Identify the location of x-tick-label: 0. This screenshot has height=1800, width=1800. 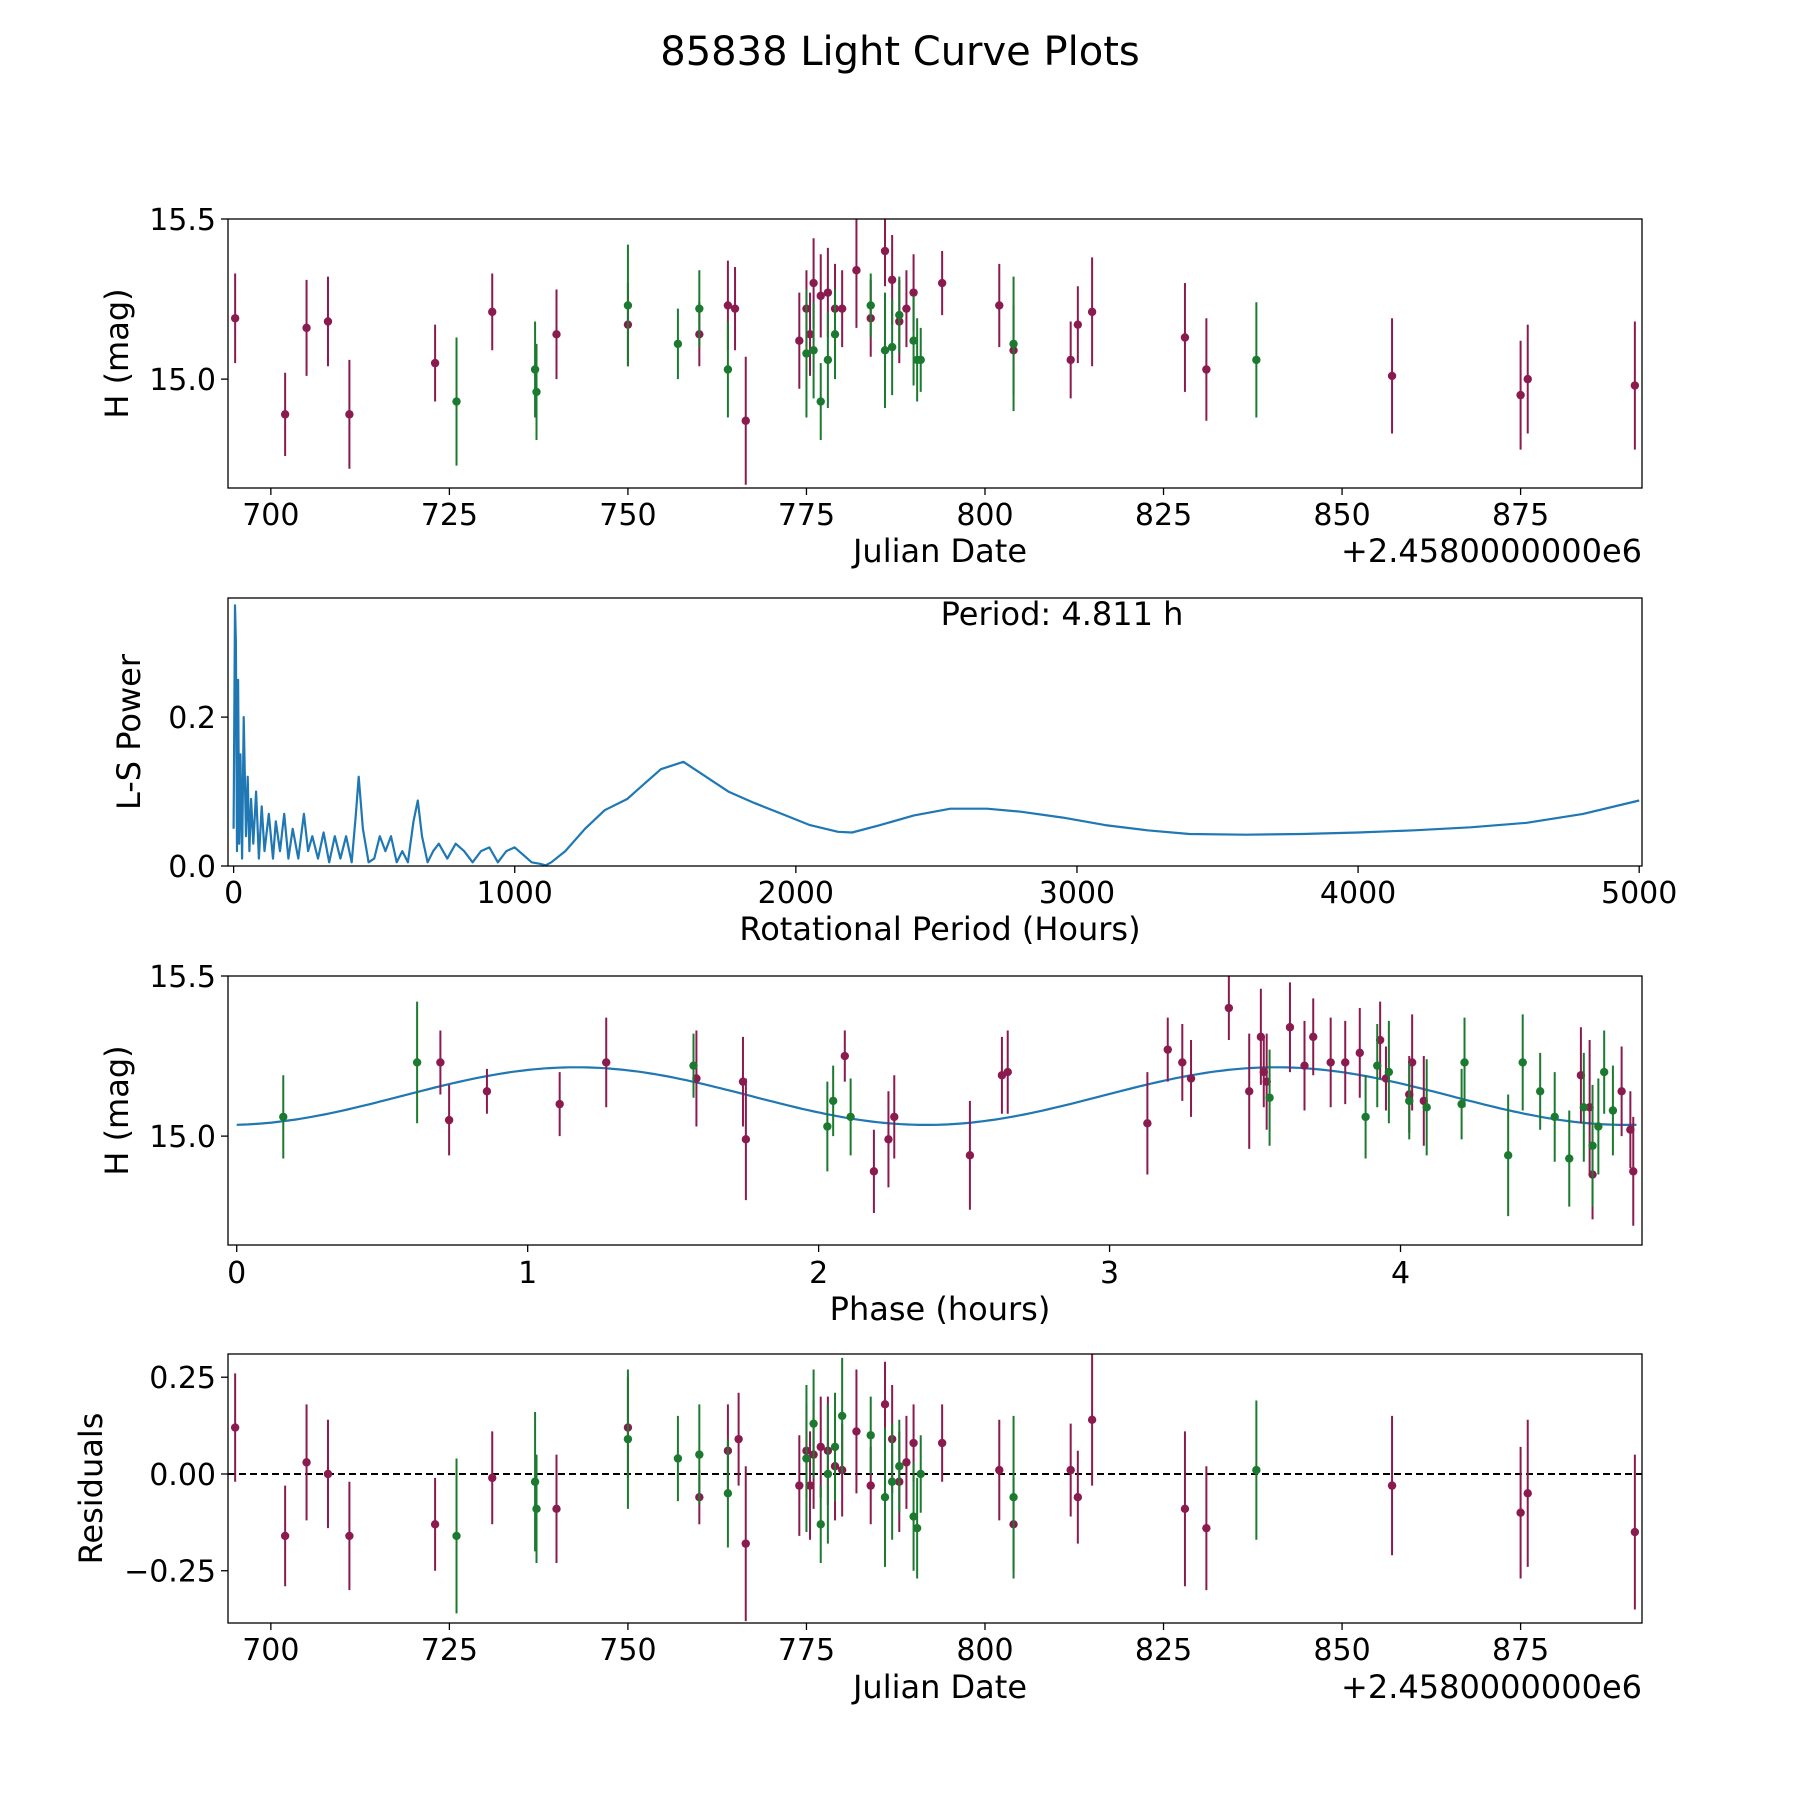
(233, 893).